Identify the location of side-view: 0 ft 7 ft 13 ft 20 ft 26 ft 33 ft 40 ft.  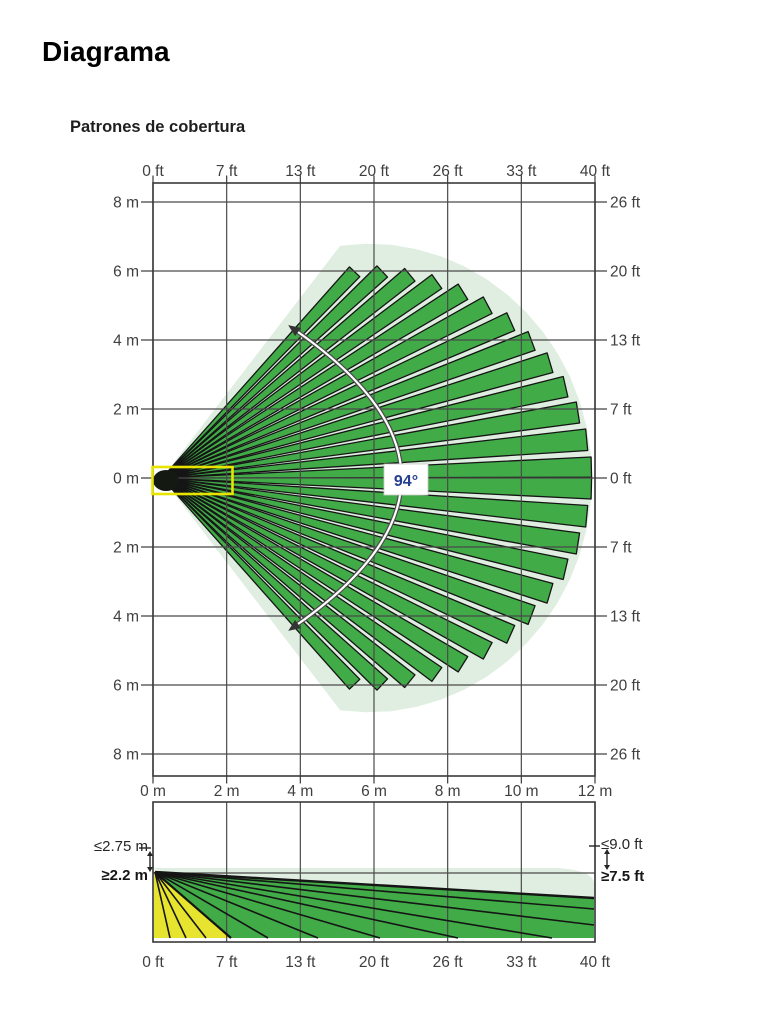
(376, 886).